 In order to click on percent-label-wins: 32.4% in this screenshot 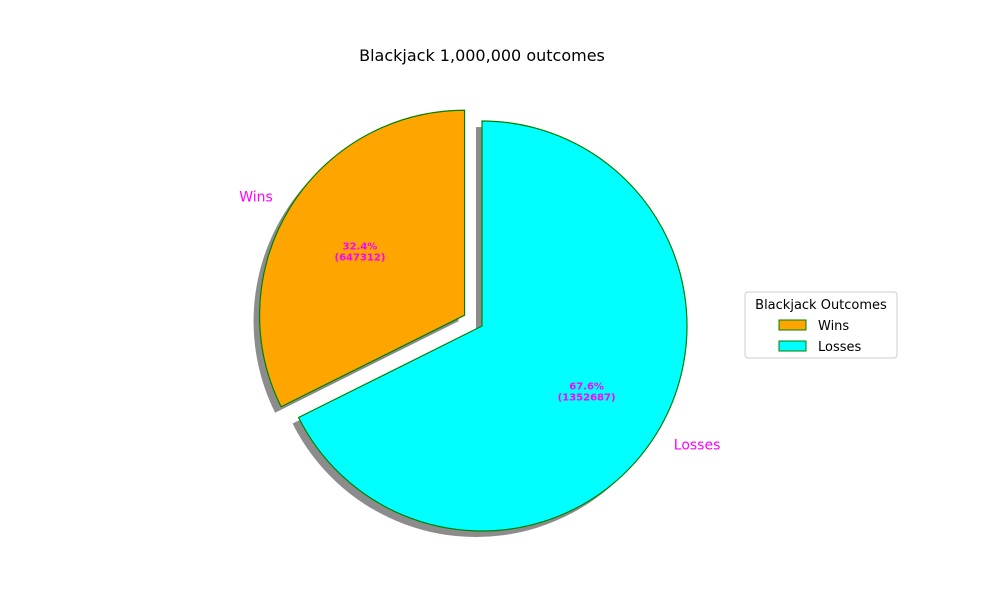, I will do `click(360, 247)`.